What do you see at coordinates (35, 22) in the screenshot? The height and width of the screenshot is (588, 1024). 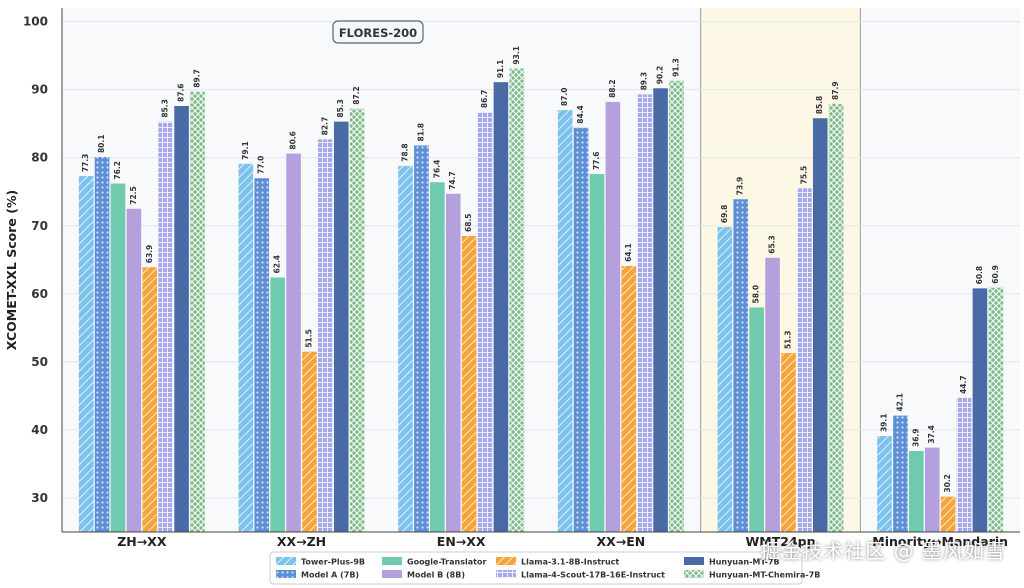 I see `y-tick-label: 100` at bounding box center [35, 22].